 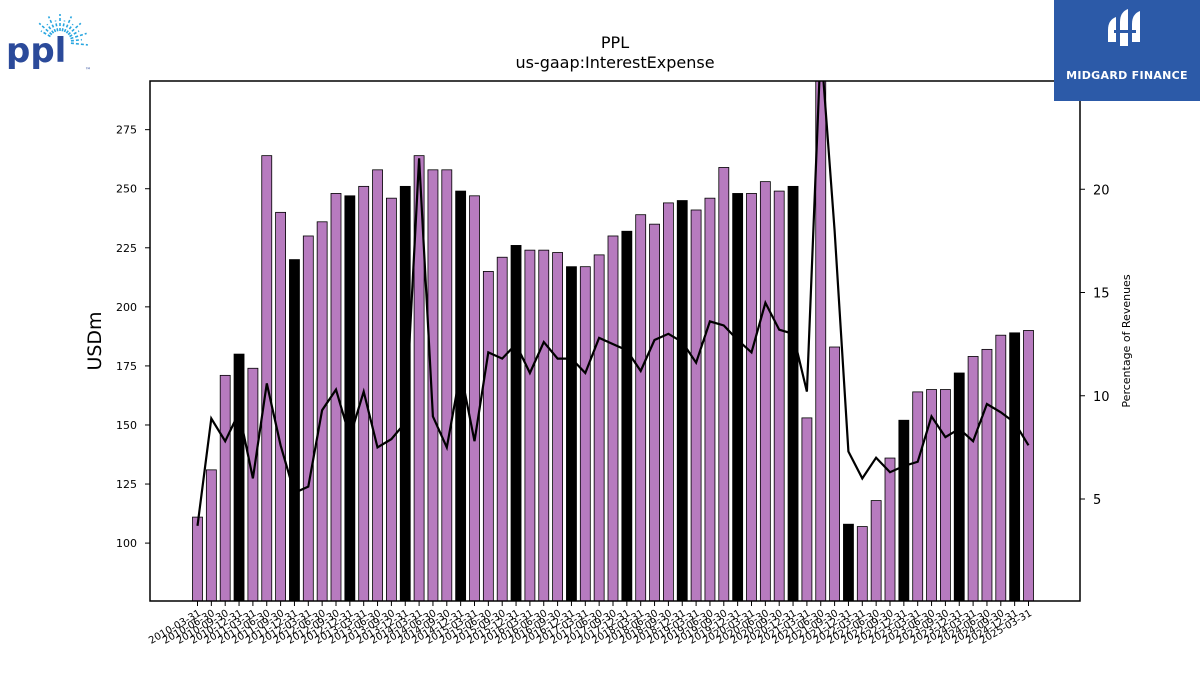 What do you see at coordinates (1095, 345) in the screenshot?
I see `right-axis: 5 10 15 20` at bounding box center [1095, 345].